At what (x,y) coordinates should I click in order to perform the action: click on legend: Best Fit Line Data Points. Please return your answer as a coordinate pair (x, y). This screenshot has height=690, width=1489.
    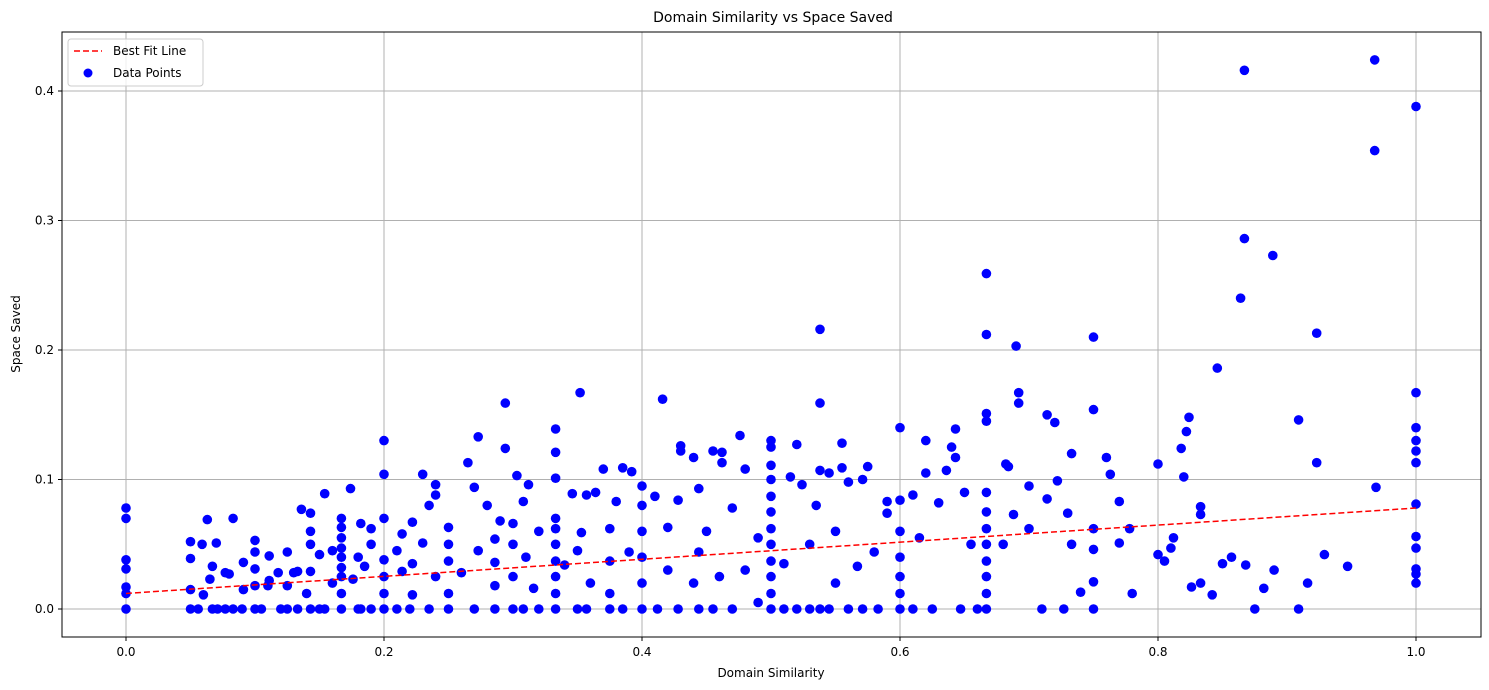
    Looking at the image, I should click on (135, 62).